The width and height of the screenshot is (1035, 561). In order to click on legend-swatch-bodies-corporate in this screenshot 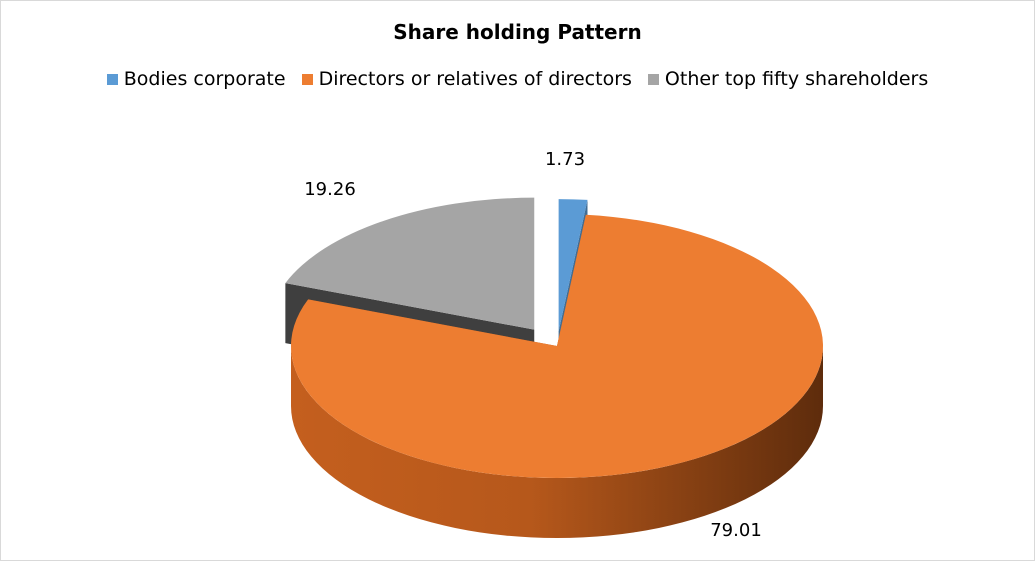, I will do `click(112, 79)`.